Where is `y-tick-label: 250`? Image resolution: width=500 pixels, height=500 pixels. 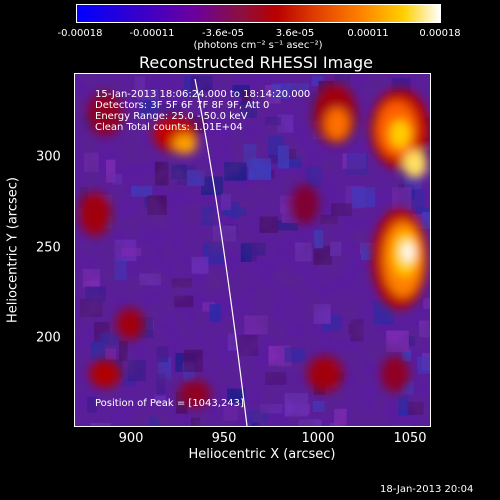
y-tick-label: 250 is located at coordinates (48, 248).